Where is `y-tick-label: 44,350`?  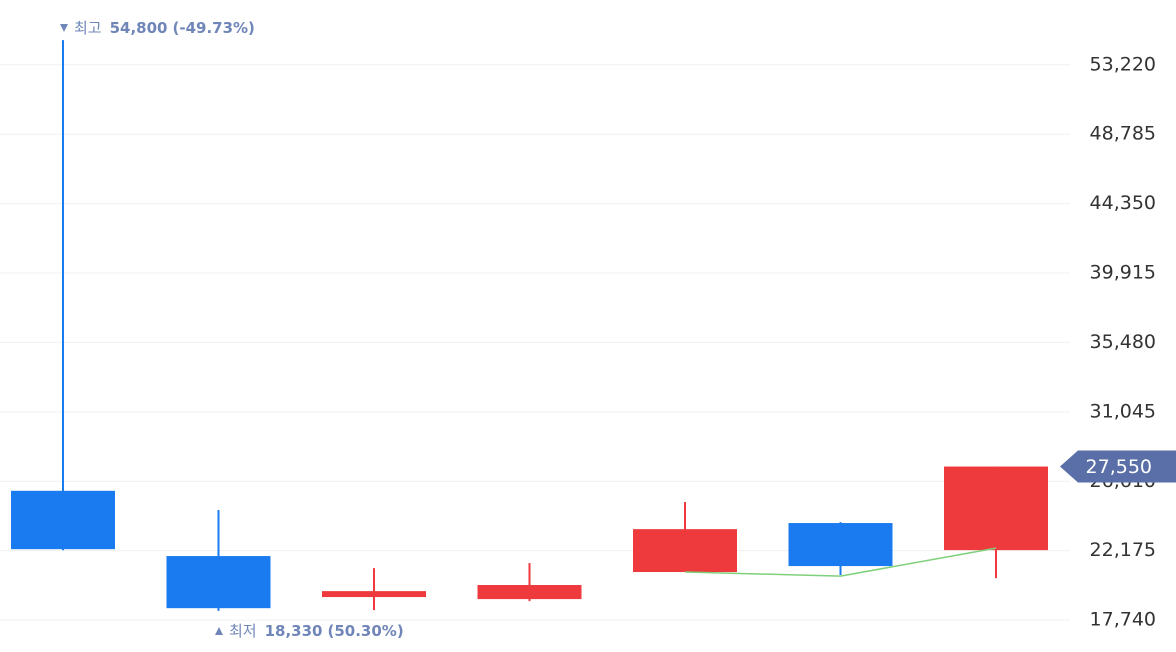
y-tick-label: 44,350 is located at coordinates (1123, 203).